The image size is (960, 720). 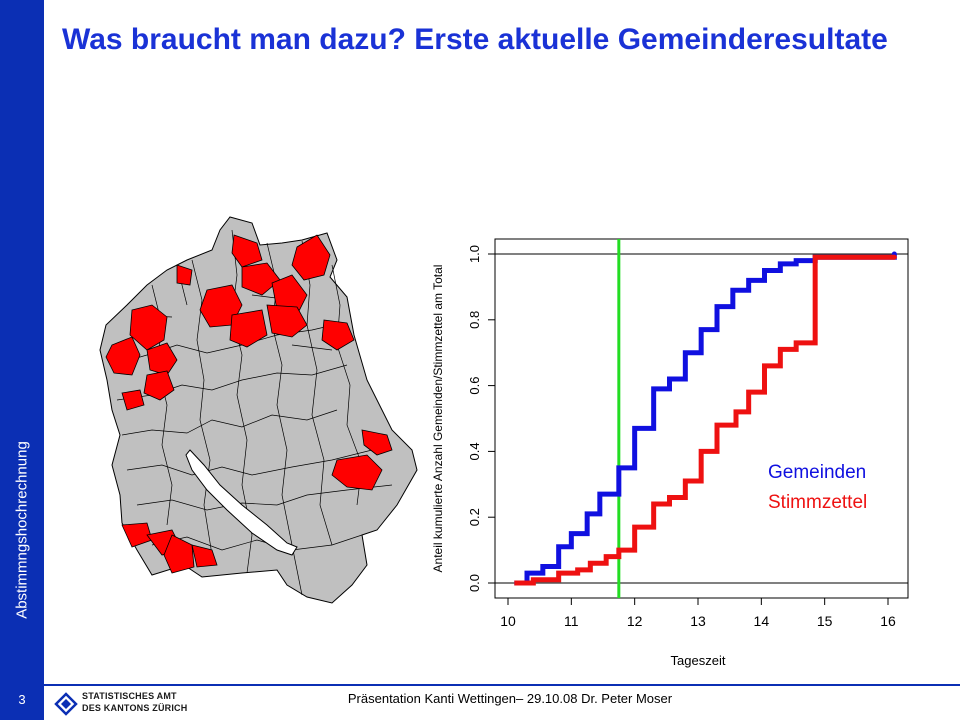 What do you see at coordinates (22, 360) in the screenshot?
I see `sidebar-bar` at bounding box center [22, 360].